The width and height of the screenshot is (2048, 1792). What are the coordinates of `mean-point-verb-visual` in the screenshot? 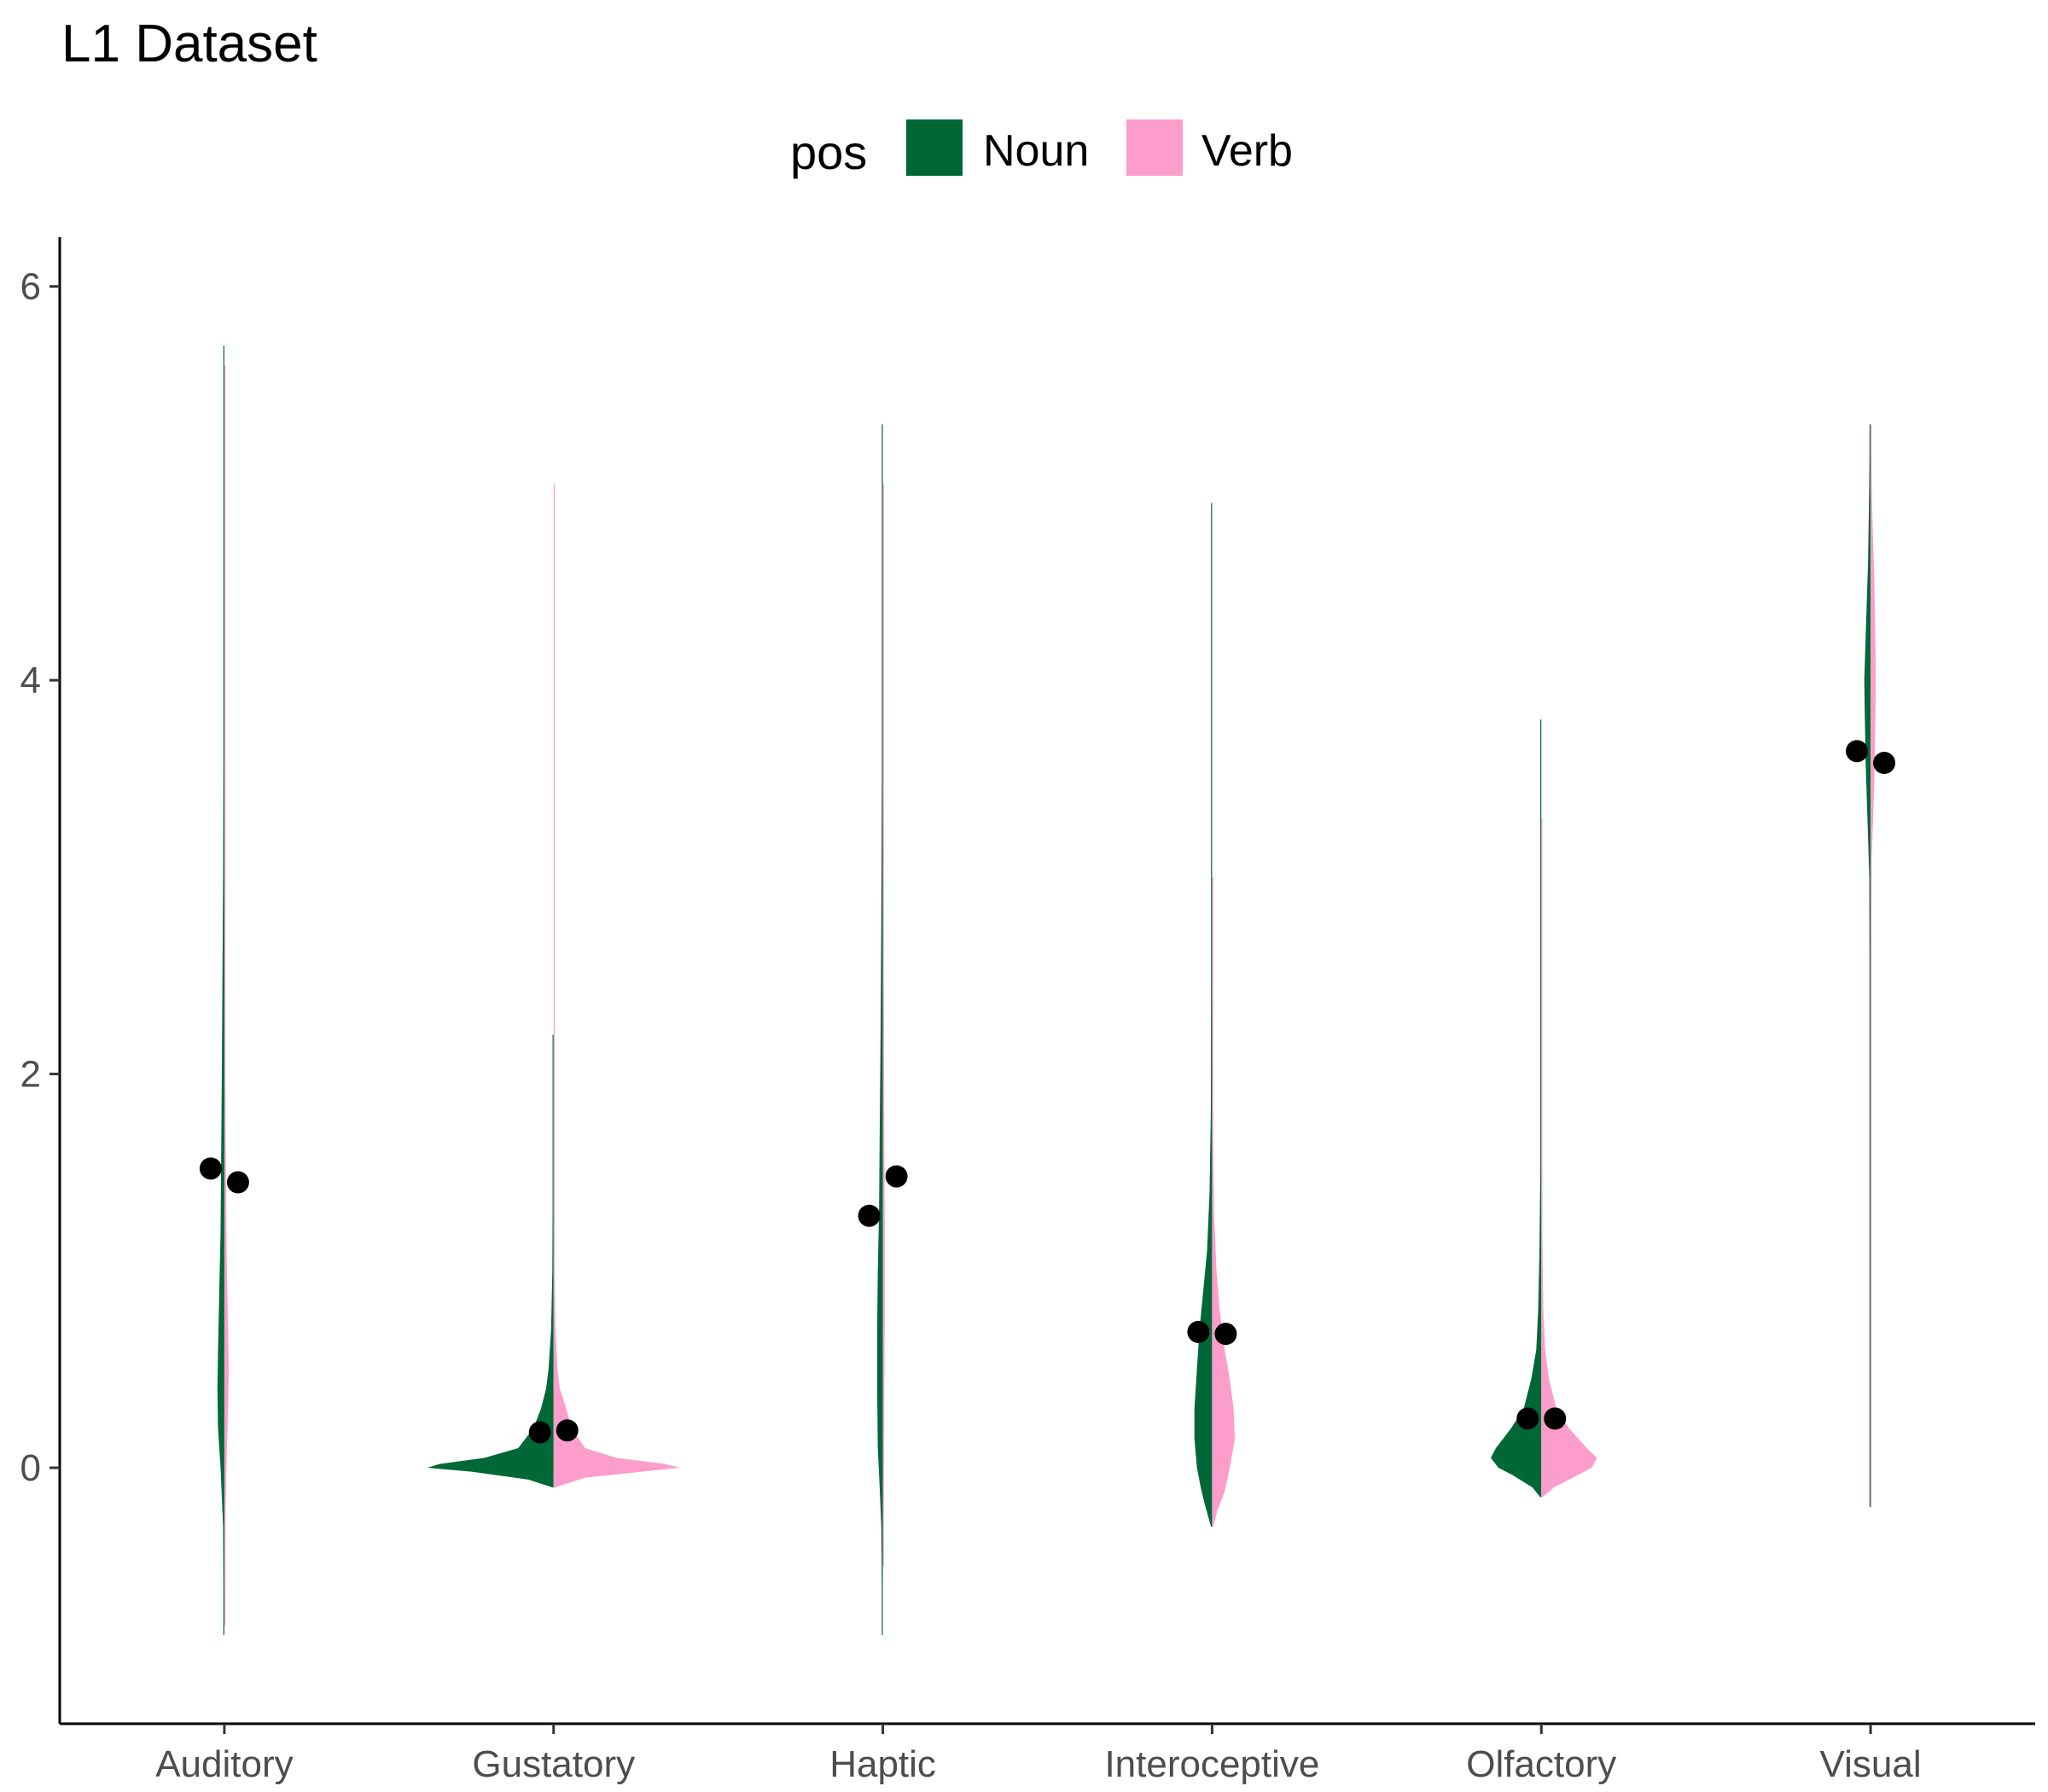 It's located at (1885, 763).